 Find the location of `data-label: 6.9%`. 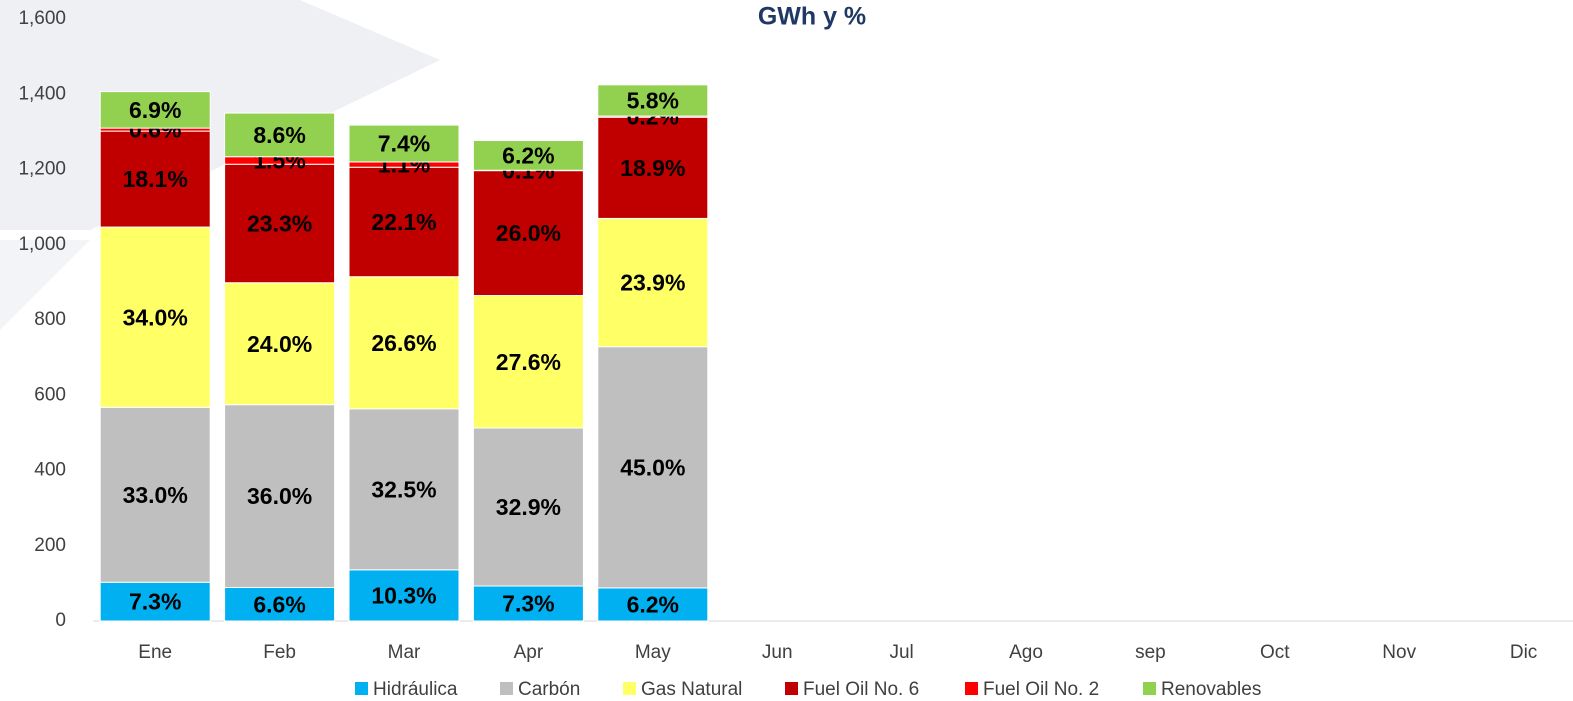

data-label: 6.9% is located at coordinates (155, 110).